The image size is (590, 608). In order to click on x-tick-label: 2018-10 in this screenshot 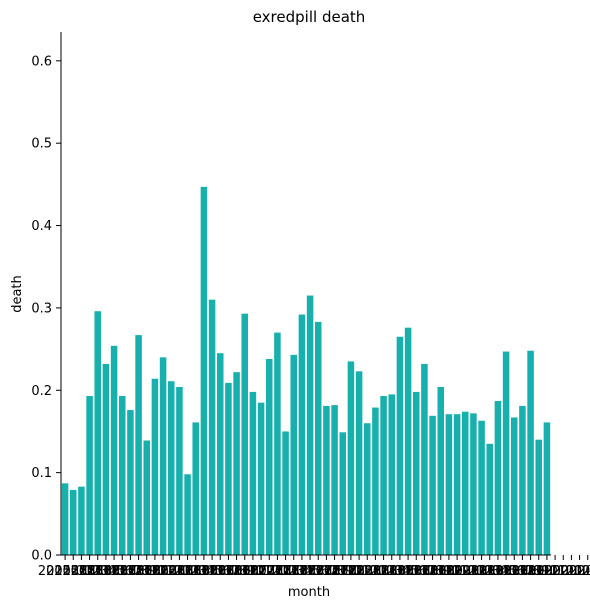, I will do `click(432, 571)`.